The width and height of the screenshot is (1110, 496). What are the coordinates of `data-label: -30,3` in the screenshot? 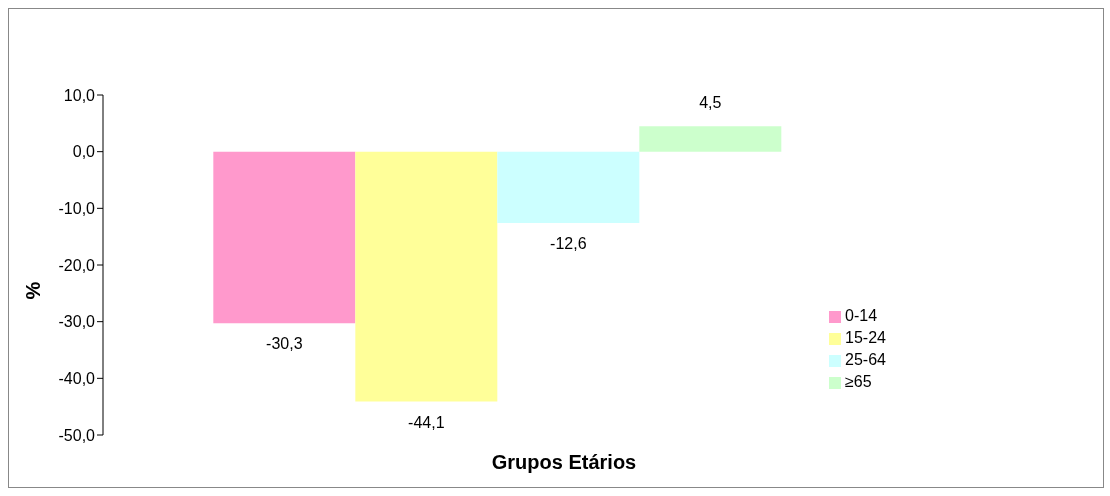 It's located at (284, 344).